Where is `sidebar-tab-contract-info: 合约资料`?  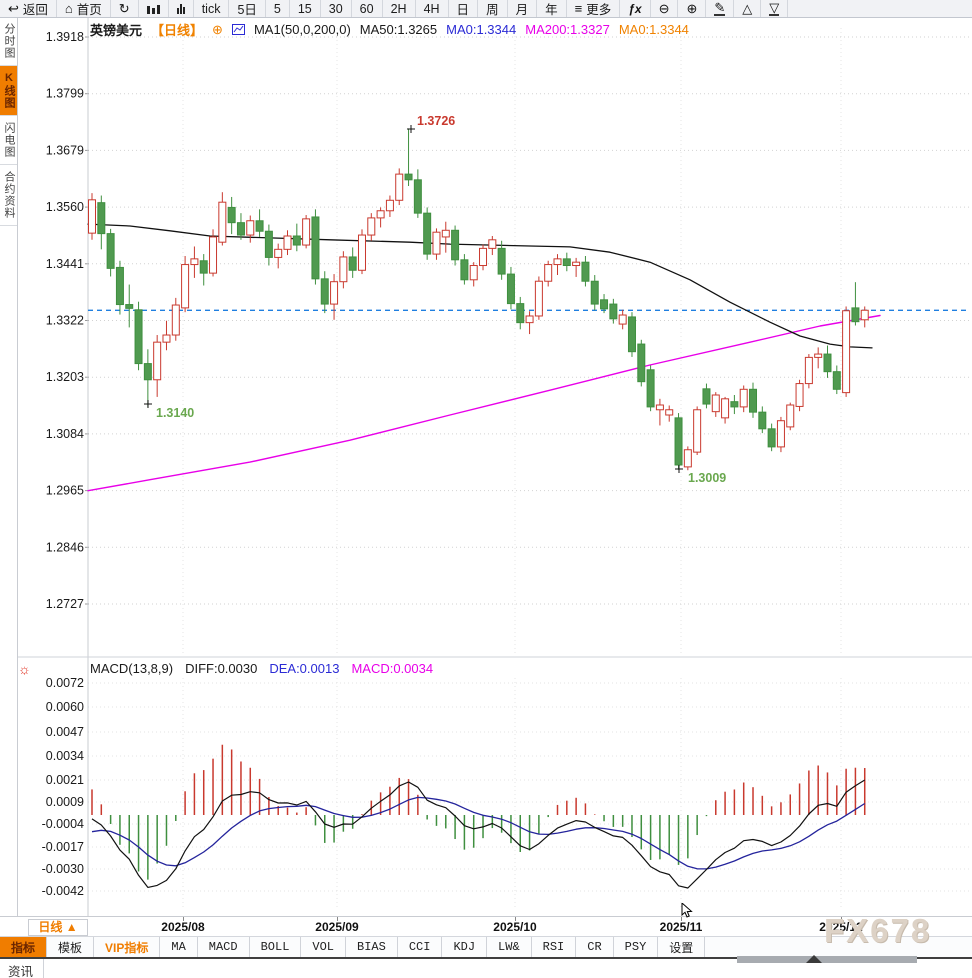 sidebar-tab-contract-info: 合约资料 is located at coordinates (8, 195).